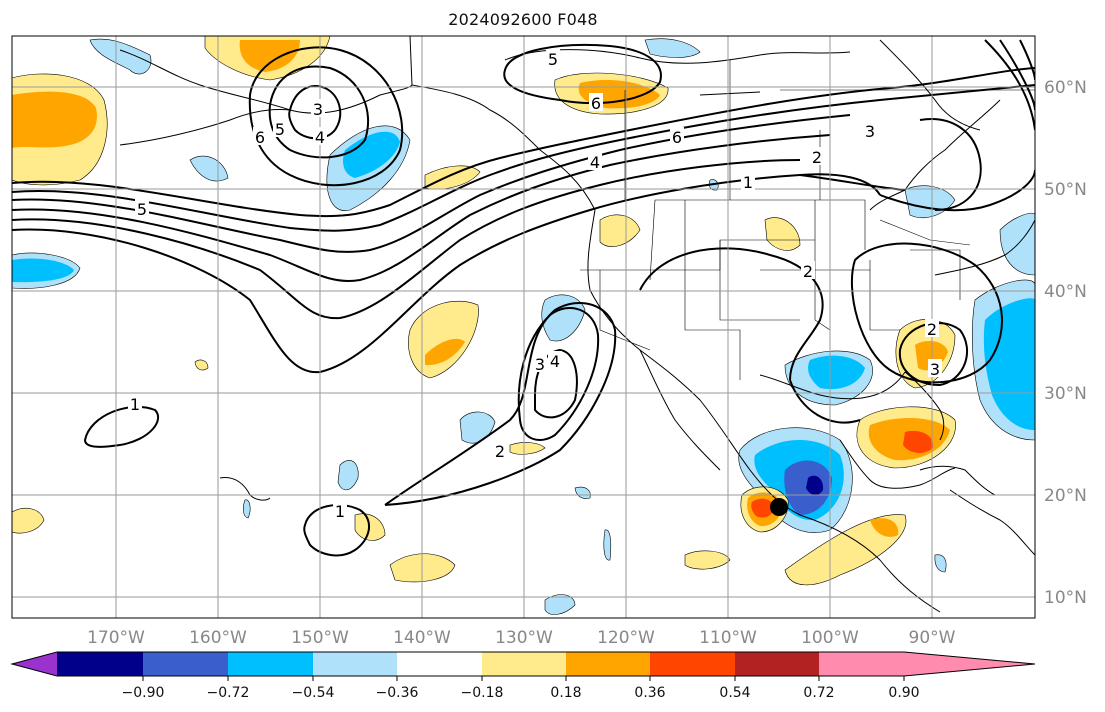 This screenshot has height=712, width=1105. I want to click on colorbar-tick-label: −0.90, so click(143, 693).